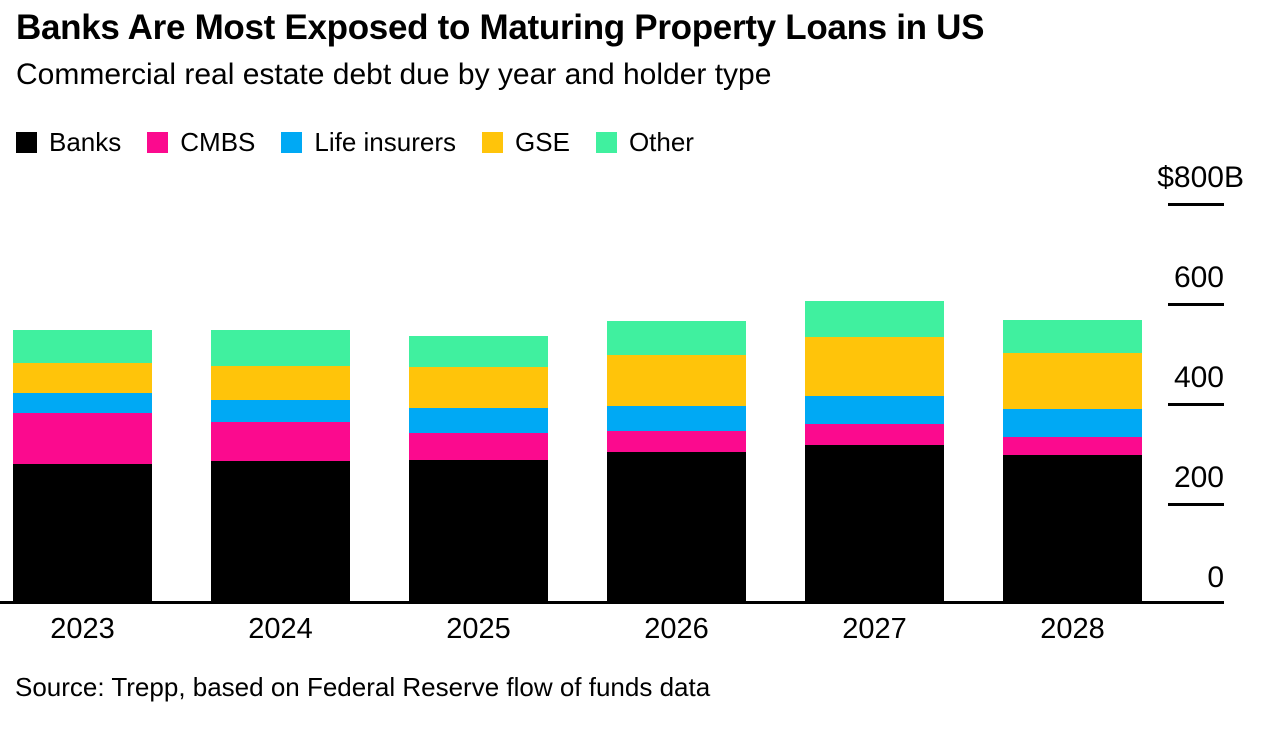 Image resolution: width=1280 pixels, height=730 pixels. Describe the element at coordinates (542, 142) in the screenshot. I see `legend-label: GSE` at that location.